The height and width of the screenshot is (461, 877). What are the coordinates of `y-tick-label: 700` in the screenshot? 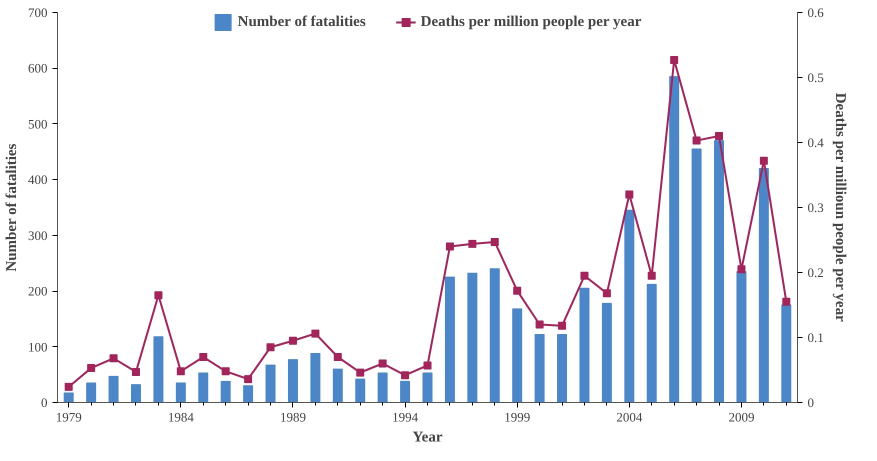 It's located at (38, 12).